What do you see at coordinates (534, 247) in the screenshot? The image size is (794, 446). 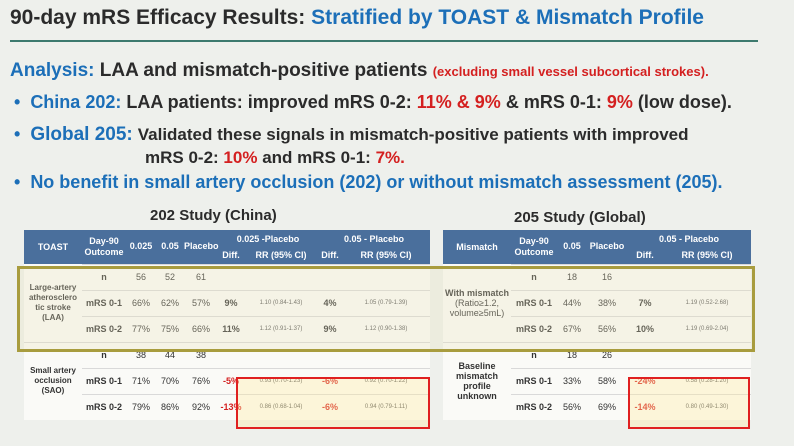 I see `col-outcome: Day-90 Outcome` at bounding box center [534, 247].